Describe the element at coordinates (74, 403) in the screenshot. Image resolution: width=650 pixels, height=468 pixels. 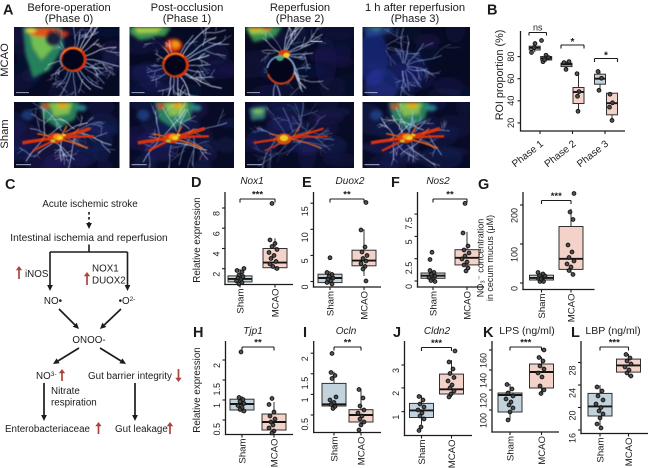
I see `svg-text: respiration` at that location.